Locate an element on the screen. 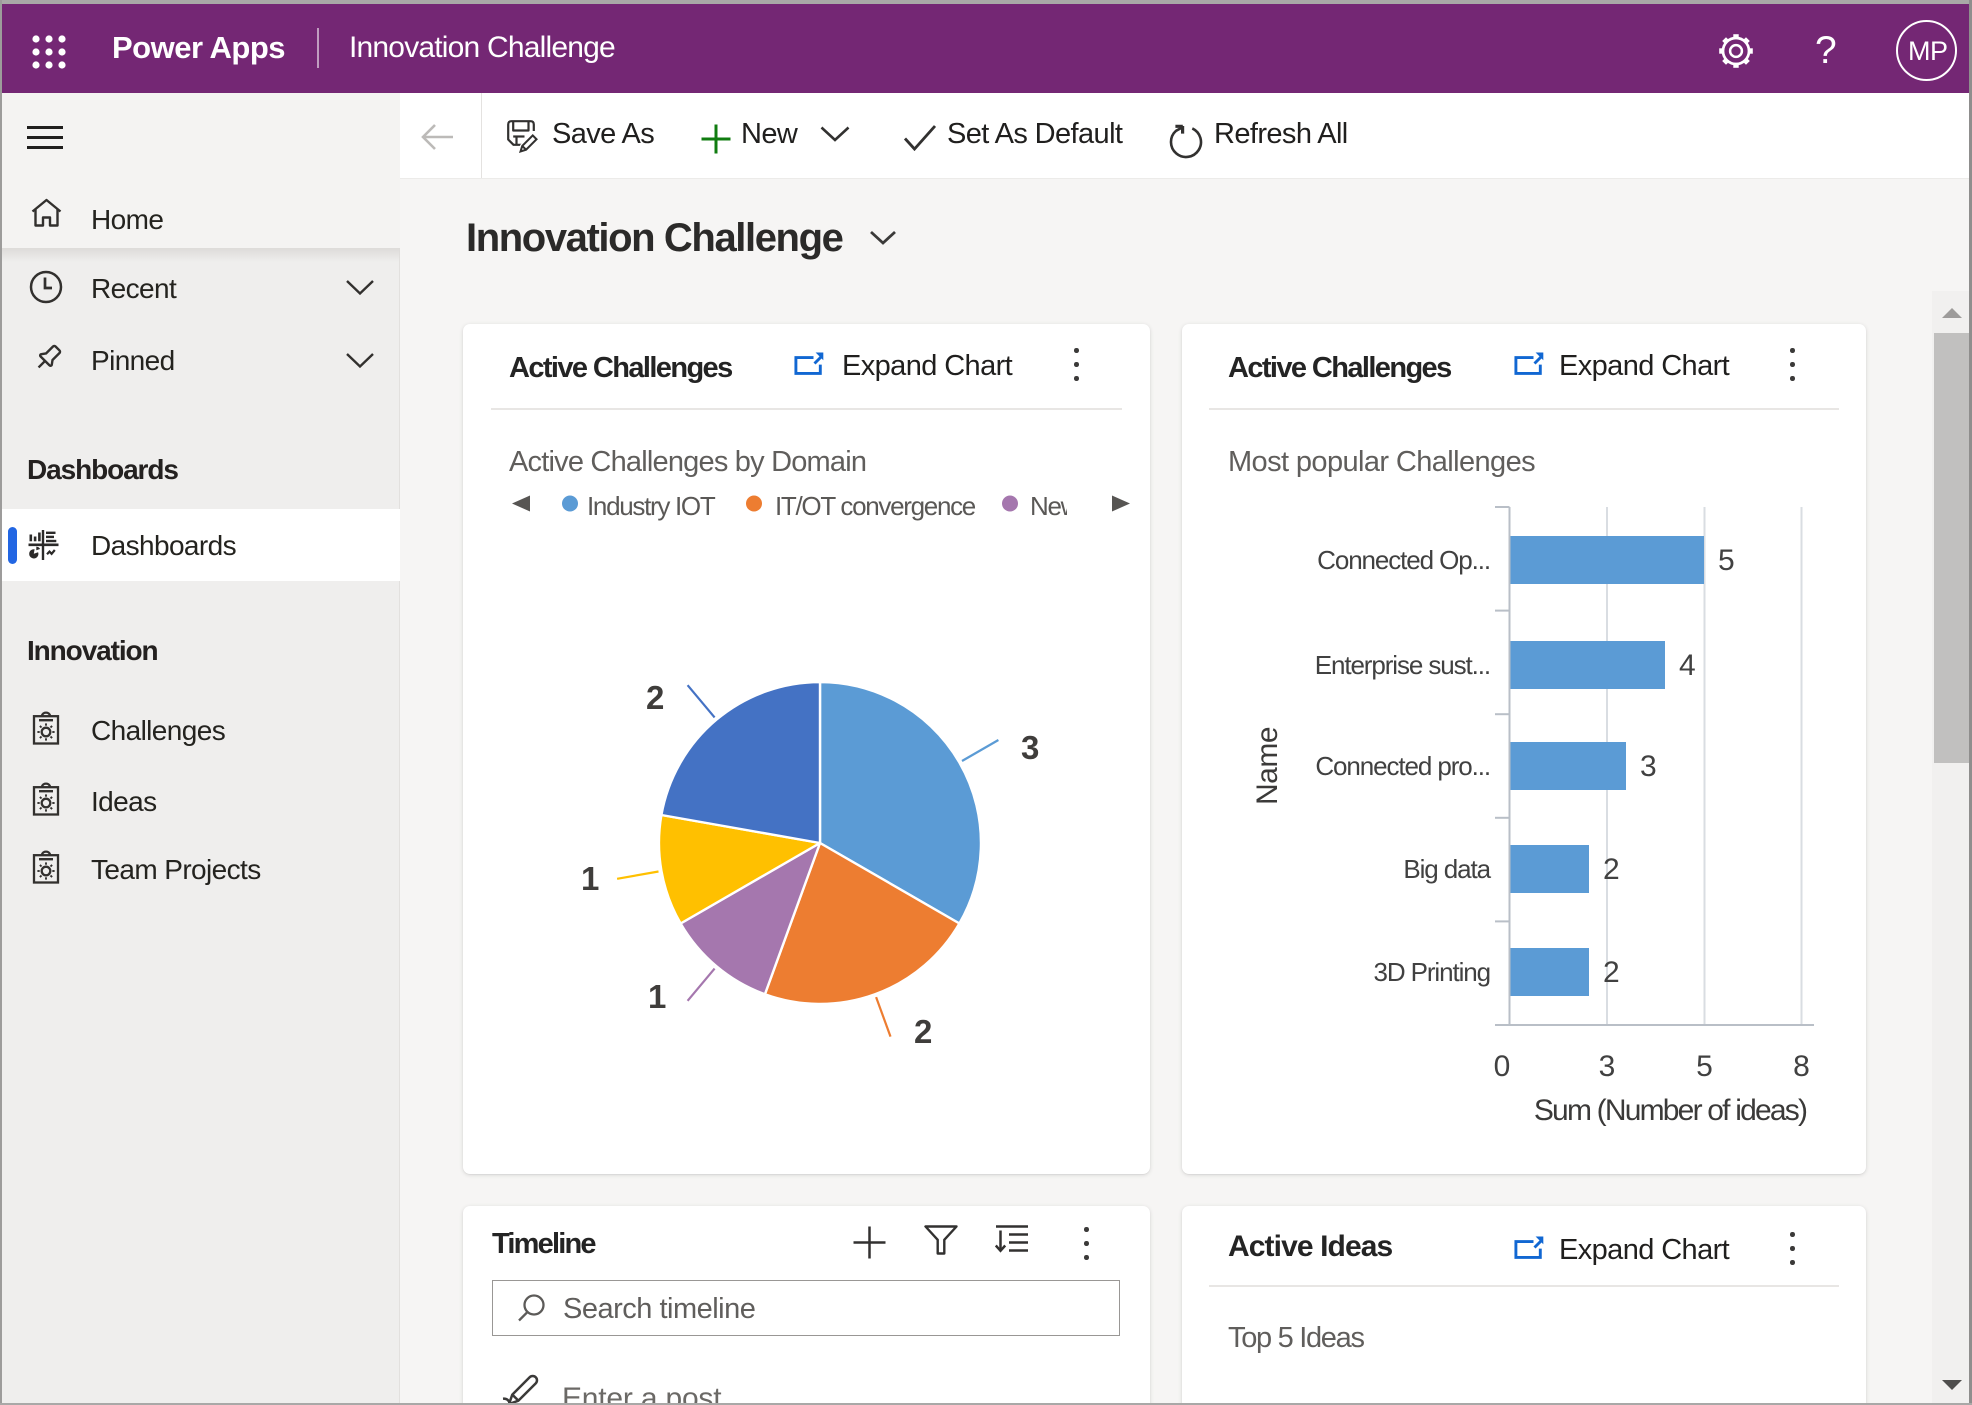 Image resolution: width=1972 pixels, height=1405 pixels. svg-text: Sum (Number of ideas) is located at coordinates (1670, 1110).